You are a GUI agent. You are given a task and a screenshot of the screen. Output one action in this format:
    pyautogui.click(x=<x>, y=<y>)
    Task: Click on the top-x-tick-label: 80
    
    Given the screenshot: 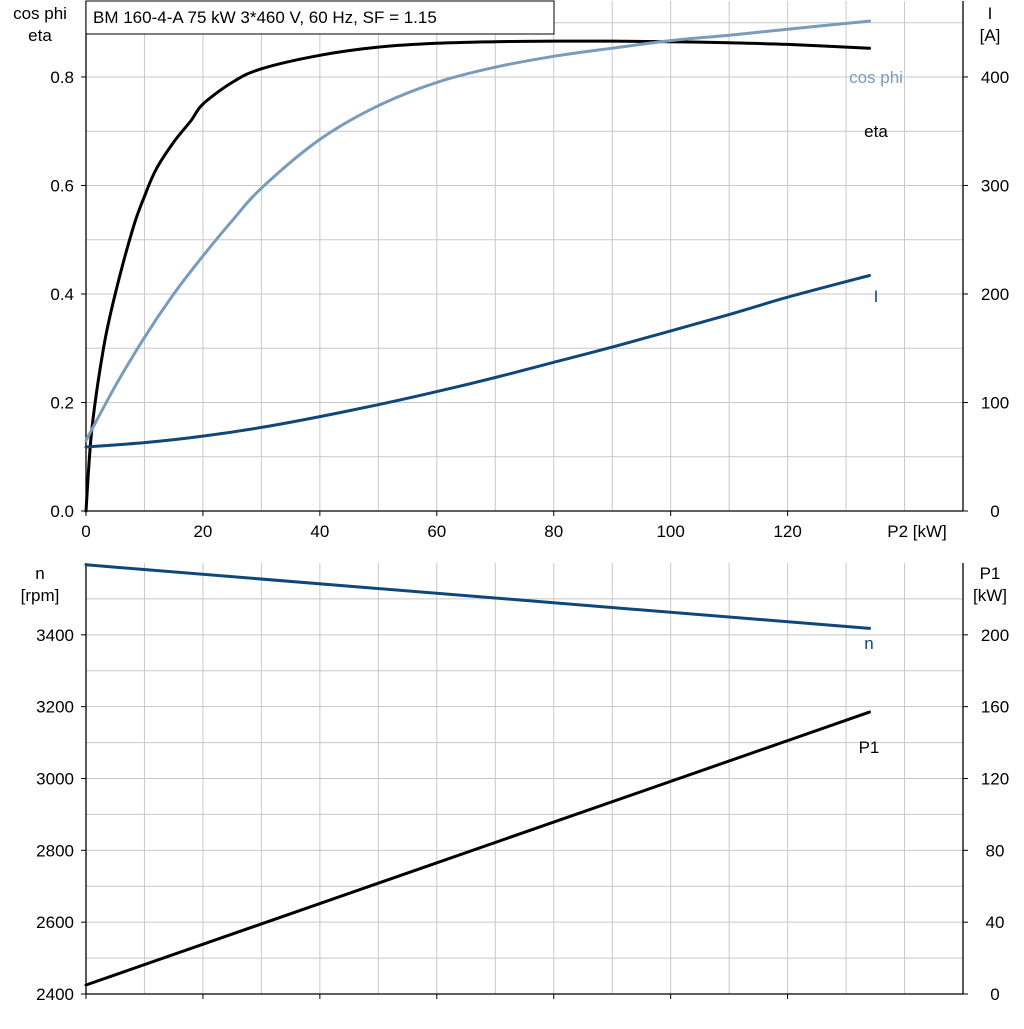 What is the action you would take?
    pyautogui.click(x=553, y=531)
    